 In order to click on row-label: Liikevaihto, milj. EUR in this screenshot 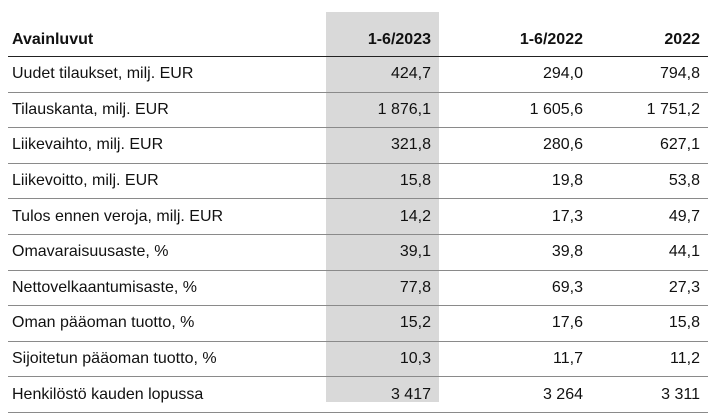, I will do `click(167, 145)`.